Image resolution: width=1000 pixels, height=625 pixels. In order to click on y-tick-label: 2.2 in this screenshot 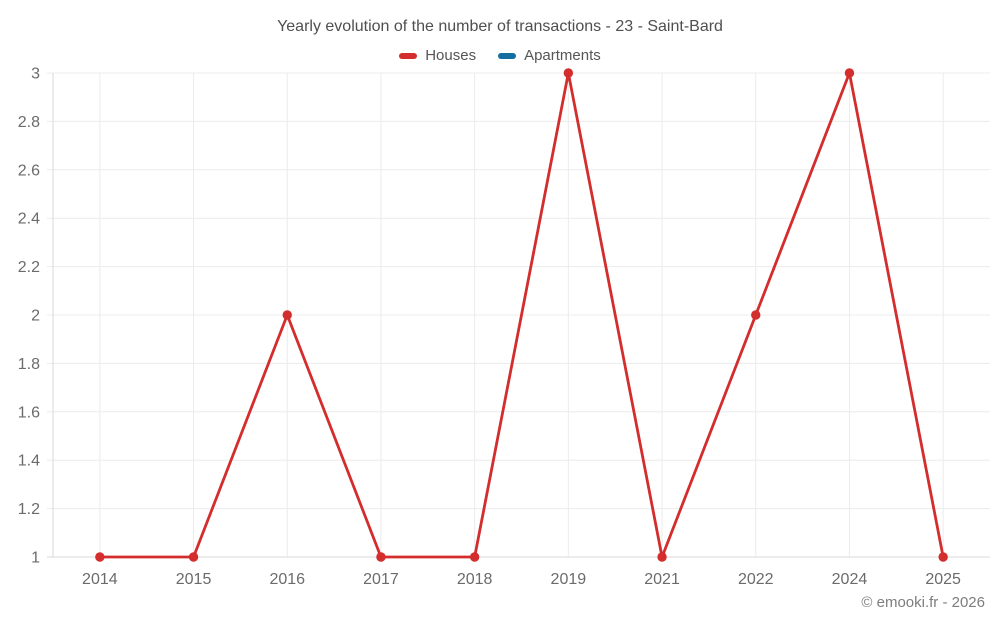, I will do `click(29, 267)`.